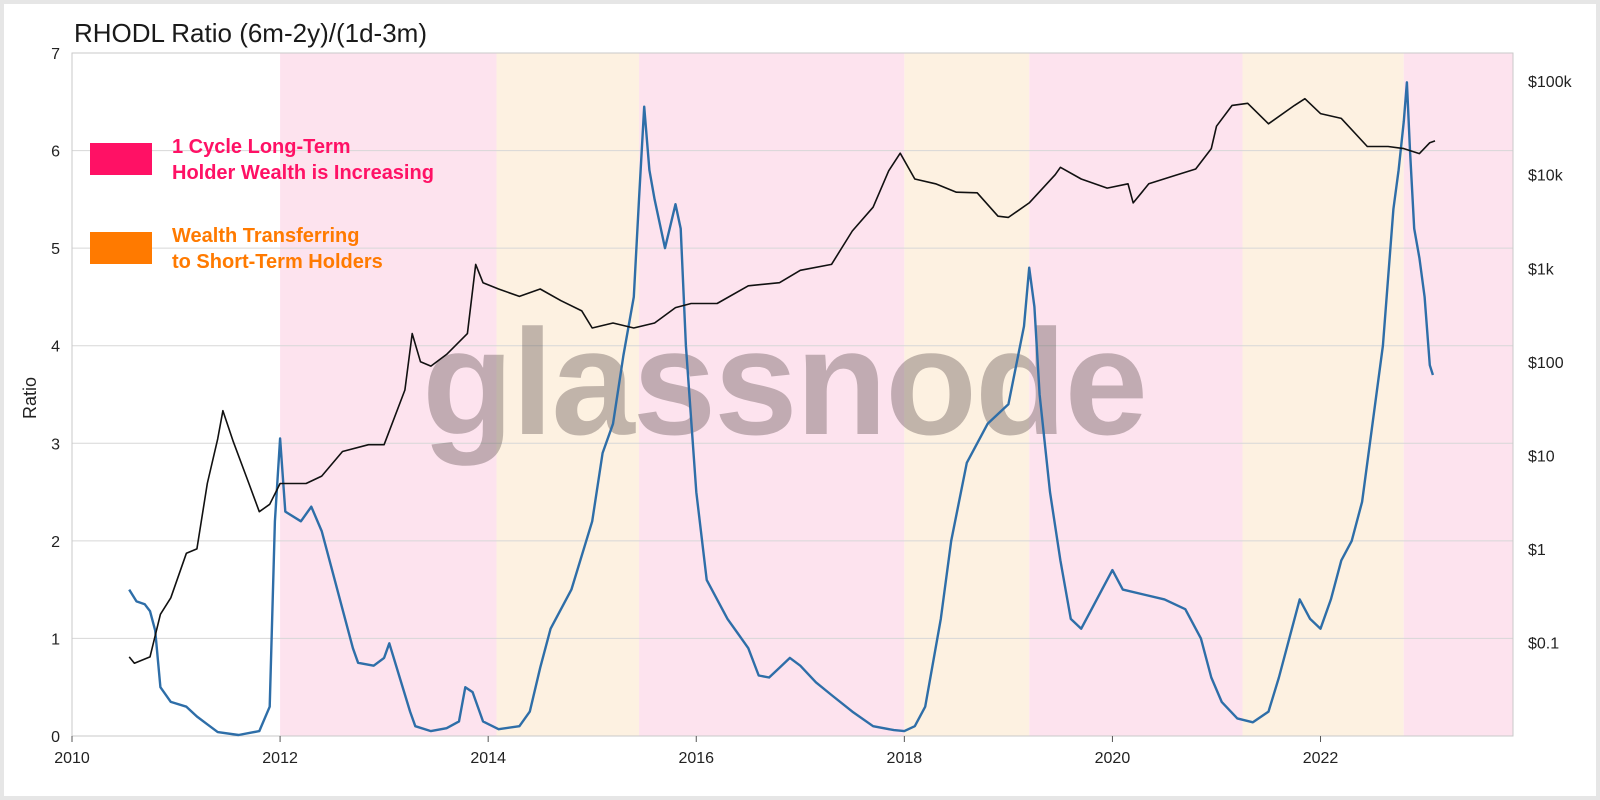  I want to click on watermark: glassnode, so click(784, 382).